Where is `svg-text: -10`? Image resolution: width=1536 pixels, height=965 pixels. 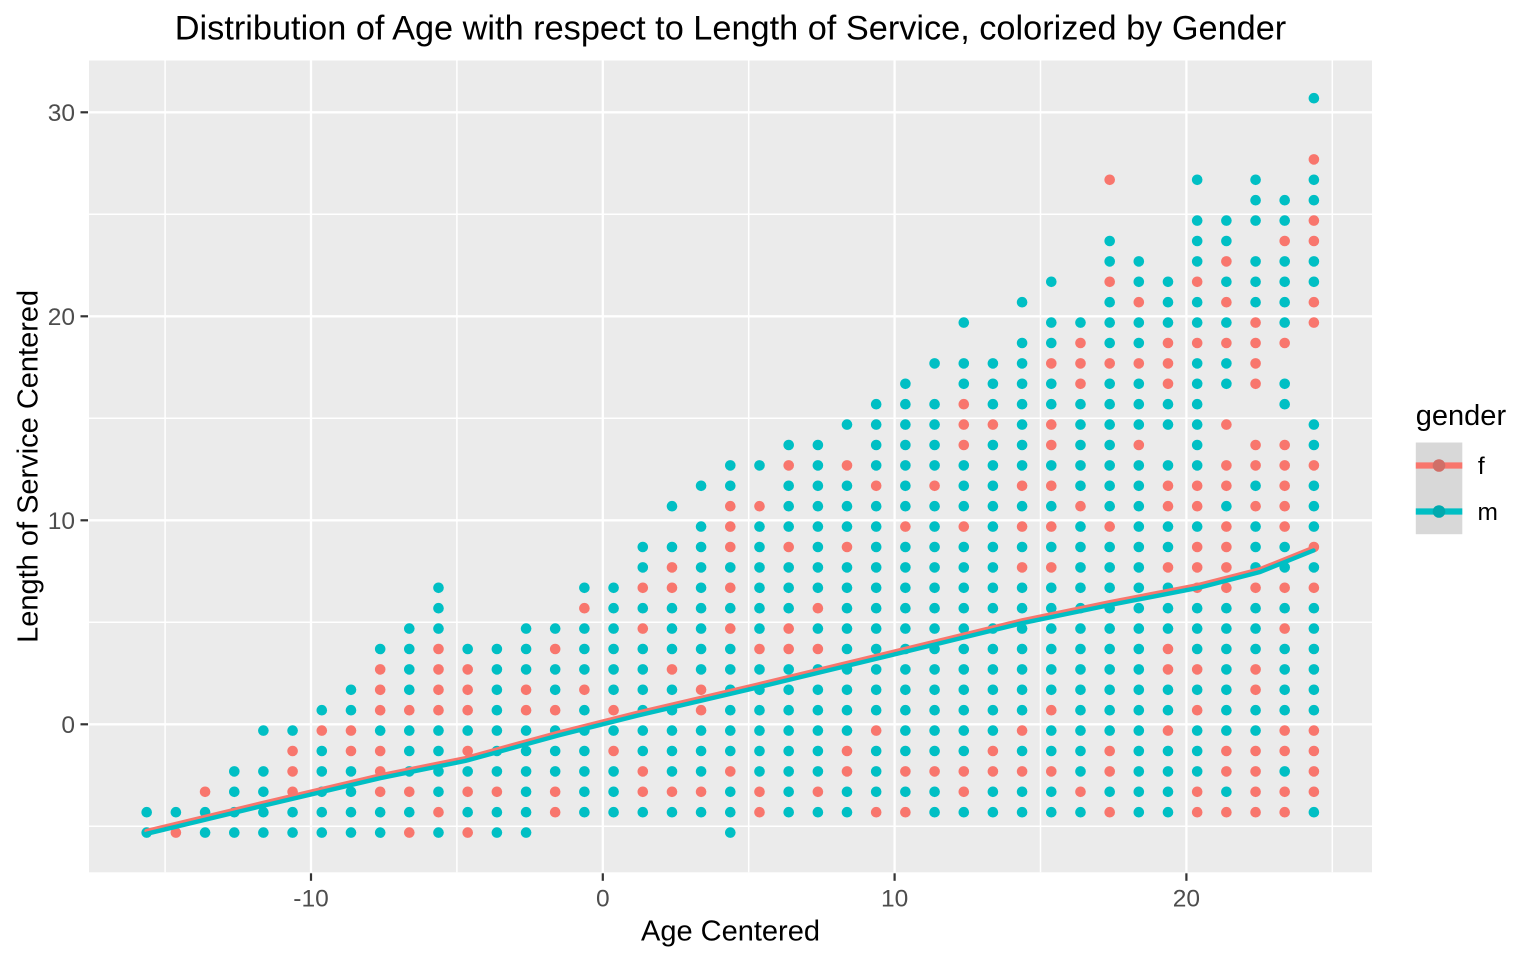 svg-text: -10 is located at coordinates (310, 899).